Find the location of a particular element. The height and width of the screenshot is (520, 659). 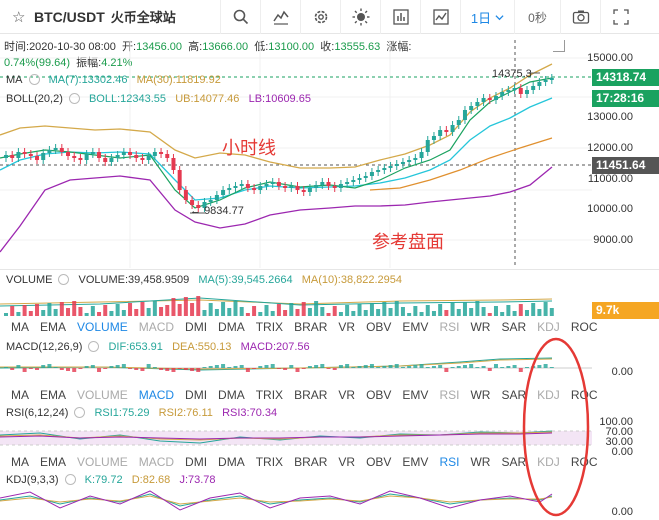

kdj-j-value: J:73.78 is located at coordinates (197, 480).